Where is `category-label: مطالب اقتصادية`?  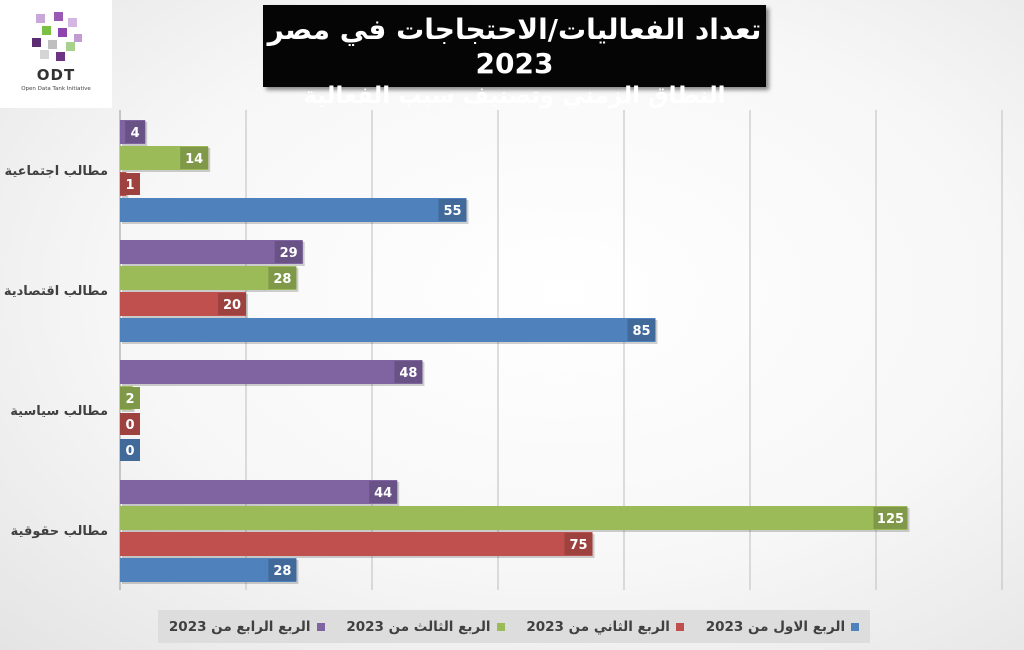 category-label: مطالب اقتصادية is located at coordinates (56, 291).